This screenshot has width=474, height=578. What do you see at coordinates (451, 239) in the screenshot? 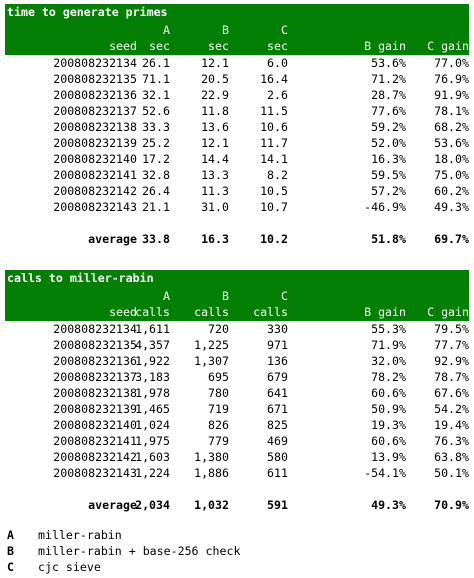
I see `summary-c-gain: 69.7%` at bounding box center [451, 239].